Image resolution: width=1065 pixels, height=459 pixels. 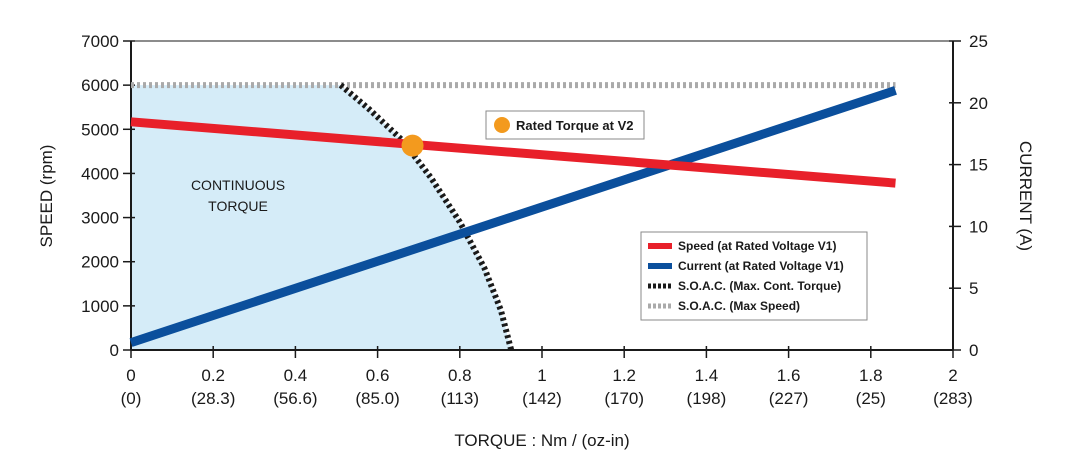 I want to click on rated-torque-callout-icon, so click(x=502, y=125).